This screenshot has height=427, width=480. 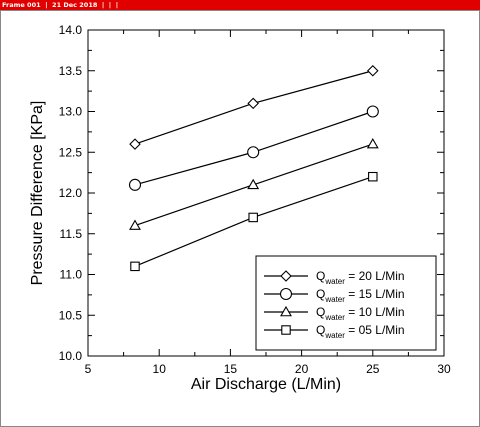 What do you see at coordinates (71, 234) in the screenshot?
I see `y-tick-label: 11.5` at bounding box center [71, 234].